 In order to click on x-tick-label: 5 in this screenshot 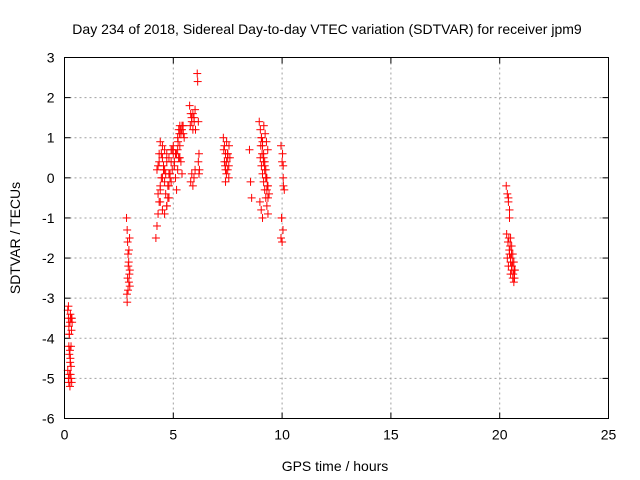, I will do `click(173, 435)`.